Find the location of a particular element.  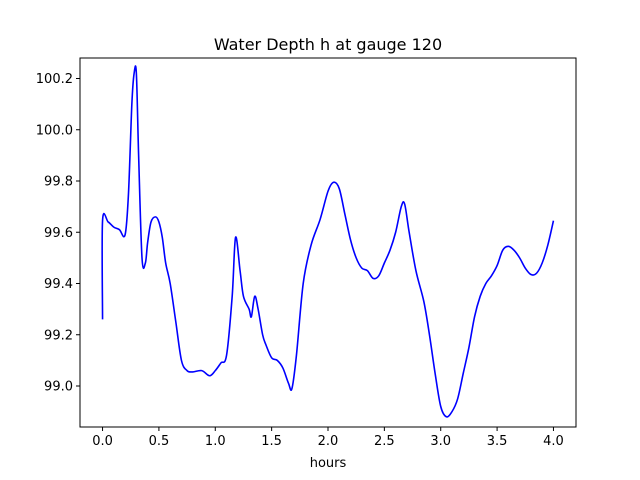

x-tick-label: 2.0 is located at coordinates (328, 441).